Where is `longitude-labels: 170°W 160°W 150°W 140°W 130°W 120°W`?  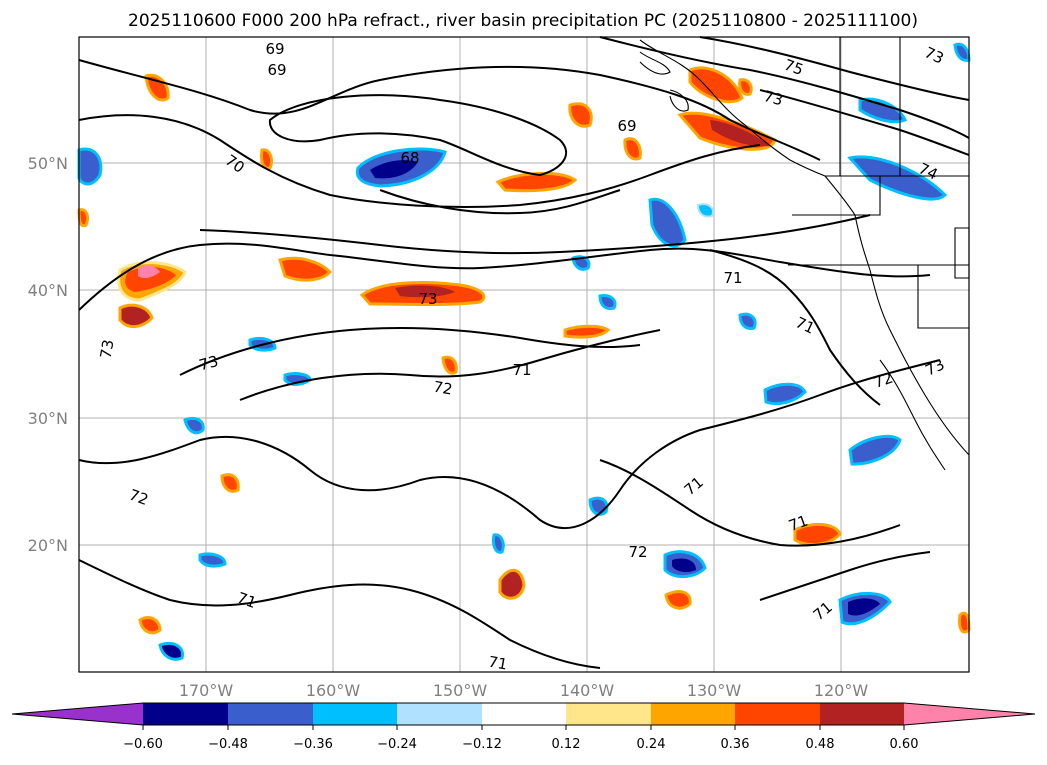
longitude-labels: 170°W 160°W 150°W 140°W 130°W 120°W is located at coordinates (524, 690).